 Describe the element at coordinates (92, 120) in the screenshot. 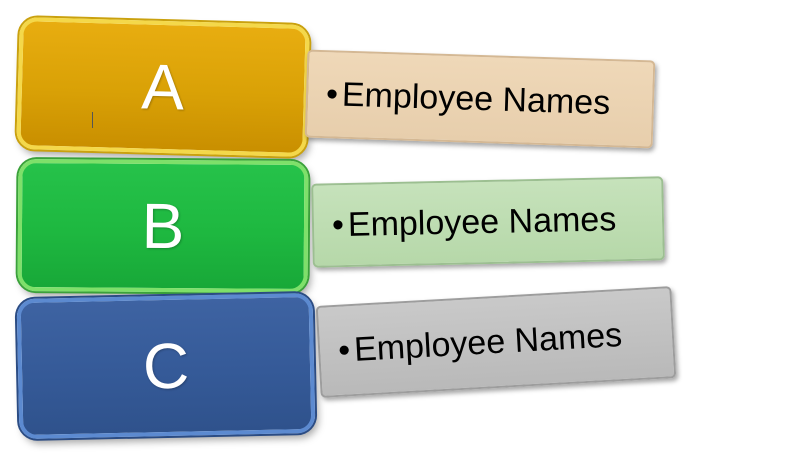

I see `text-cursor-mark` at that location.